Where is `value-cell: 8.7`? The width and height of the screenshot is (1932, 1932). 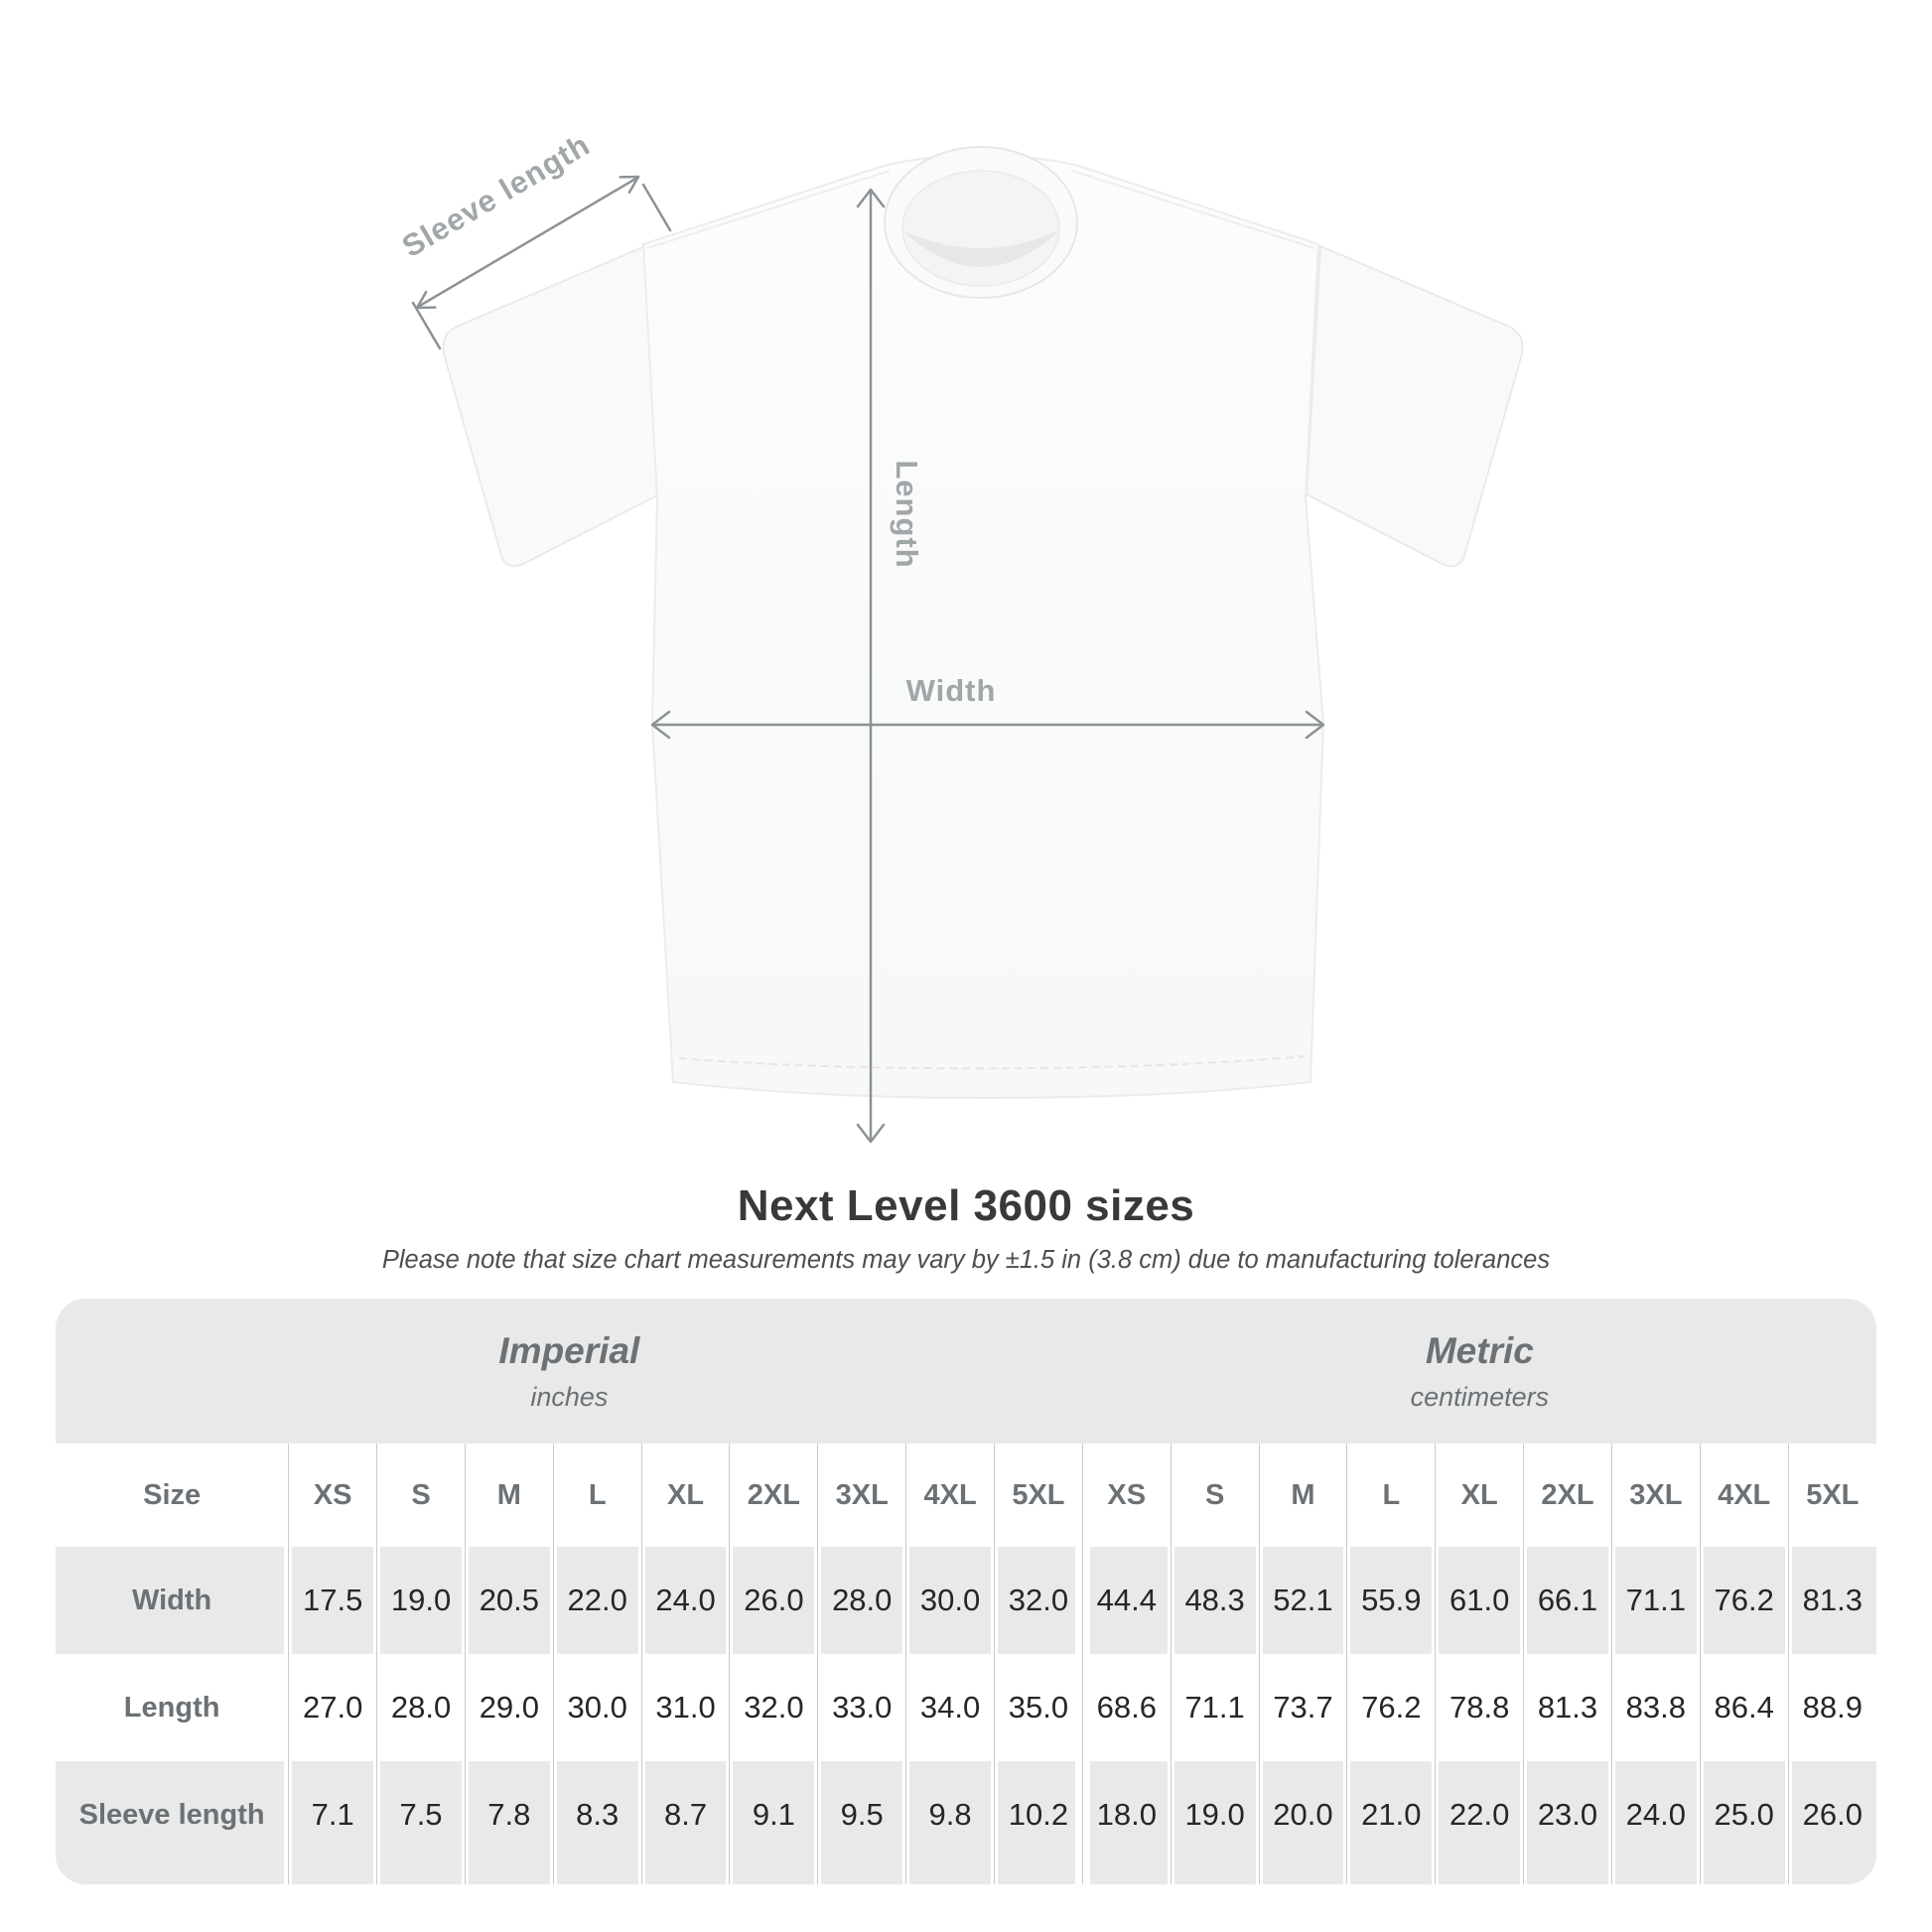 value-cell: 8.7 is located at coordinates (685, 1823).